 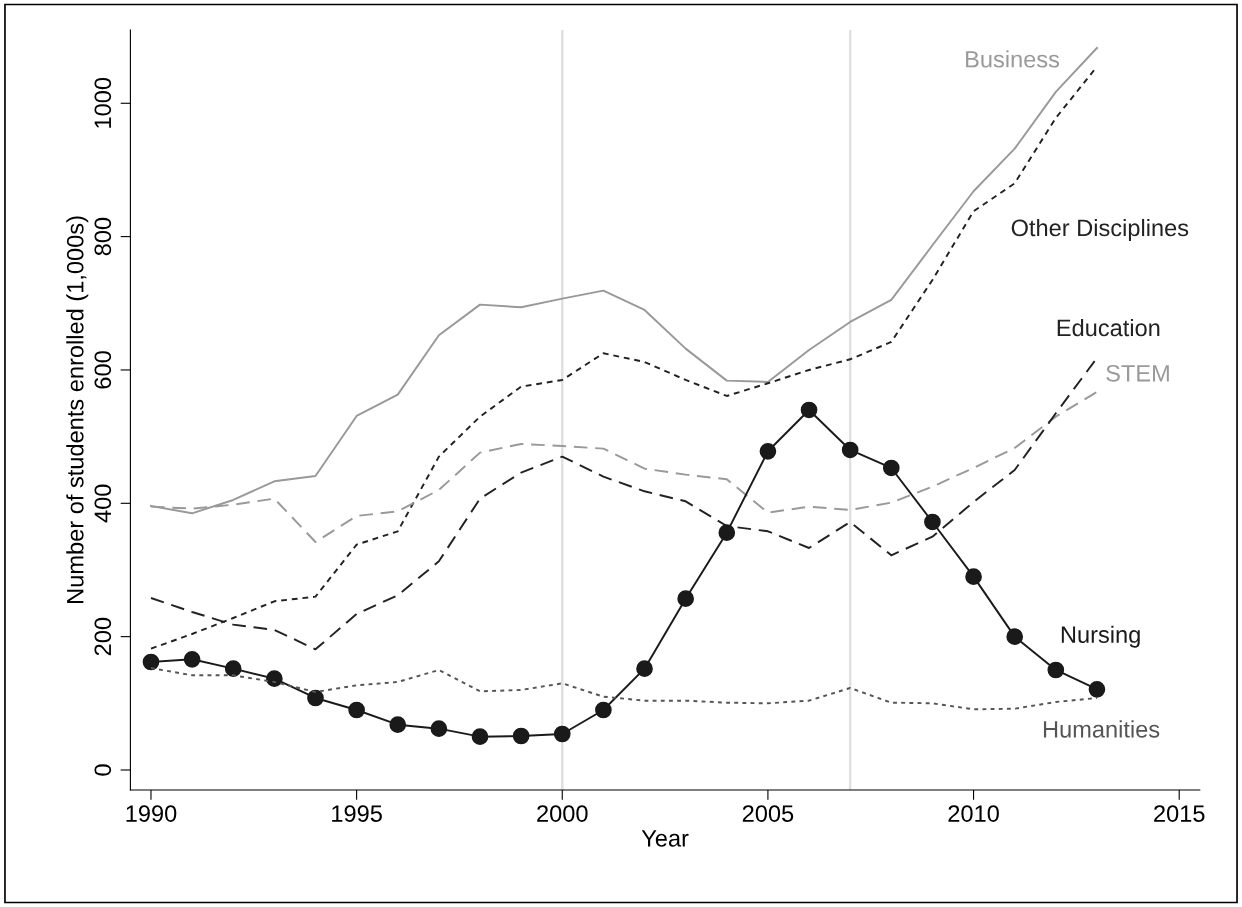 What do you see at coordinates (1101, 729) in the screenshot?
I see `series-label: Humanities` at bounding box center [1101, 729].